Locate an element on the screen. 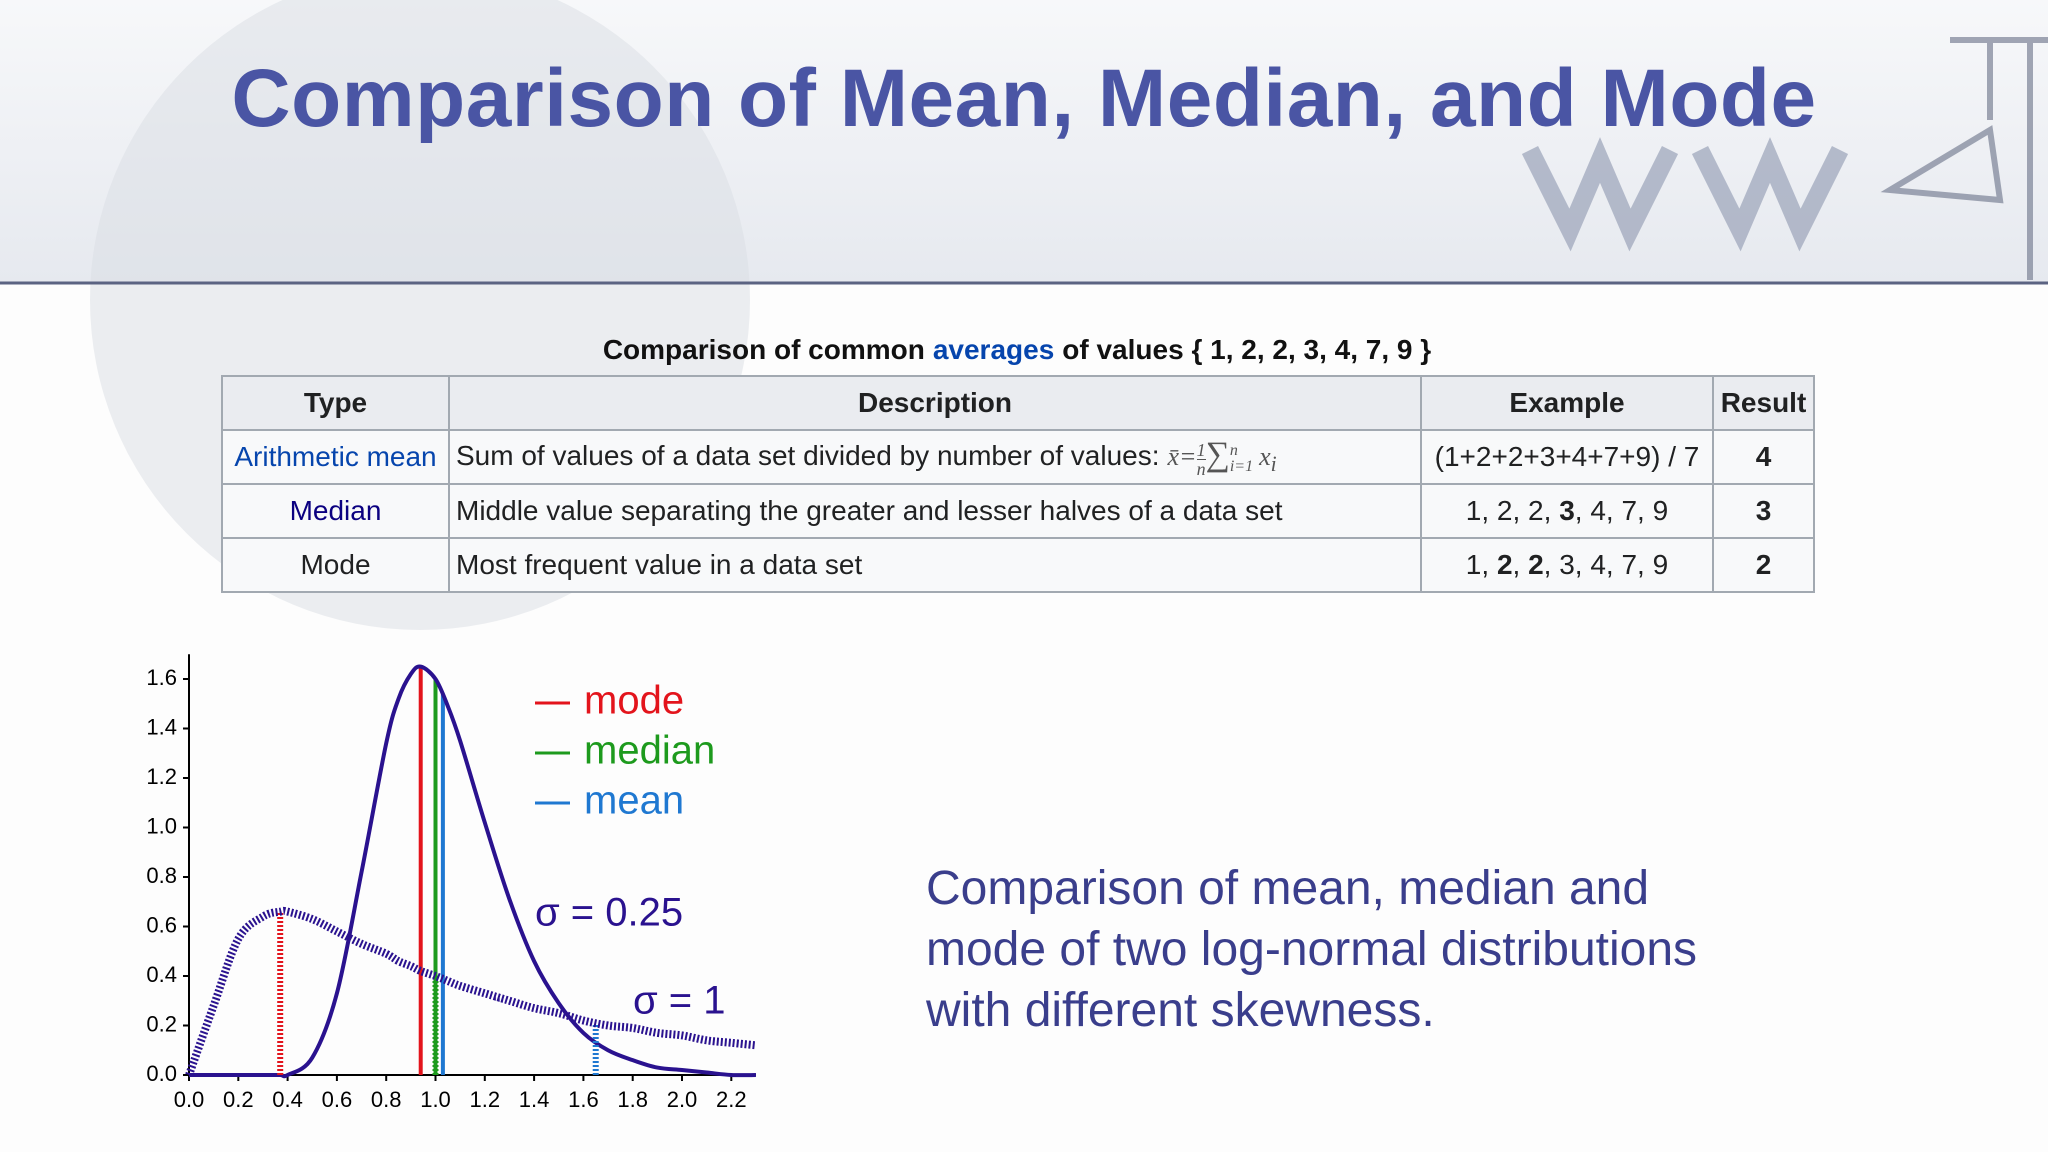 The height and width of the screenshot is (1152, 2048). legend-label: mean is located at coordinates (634, 801).